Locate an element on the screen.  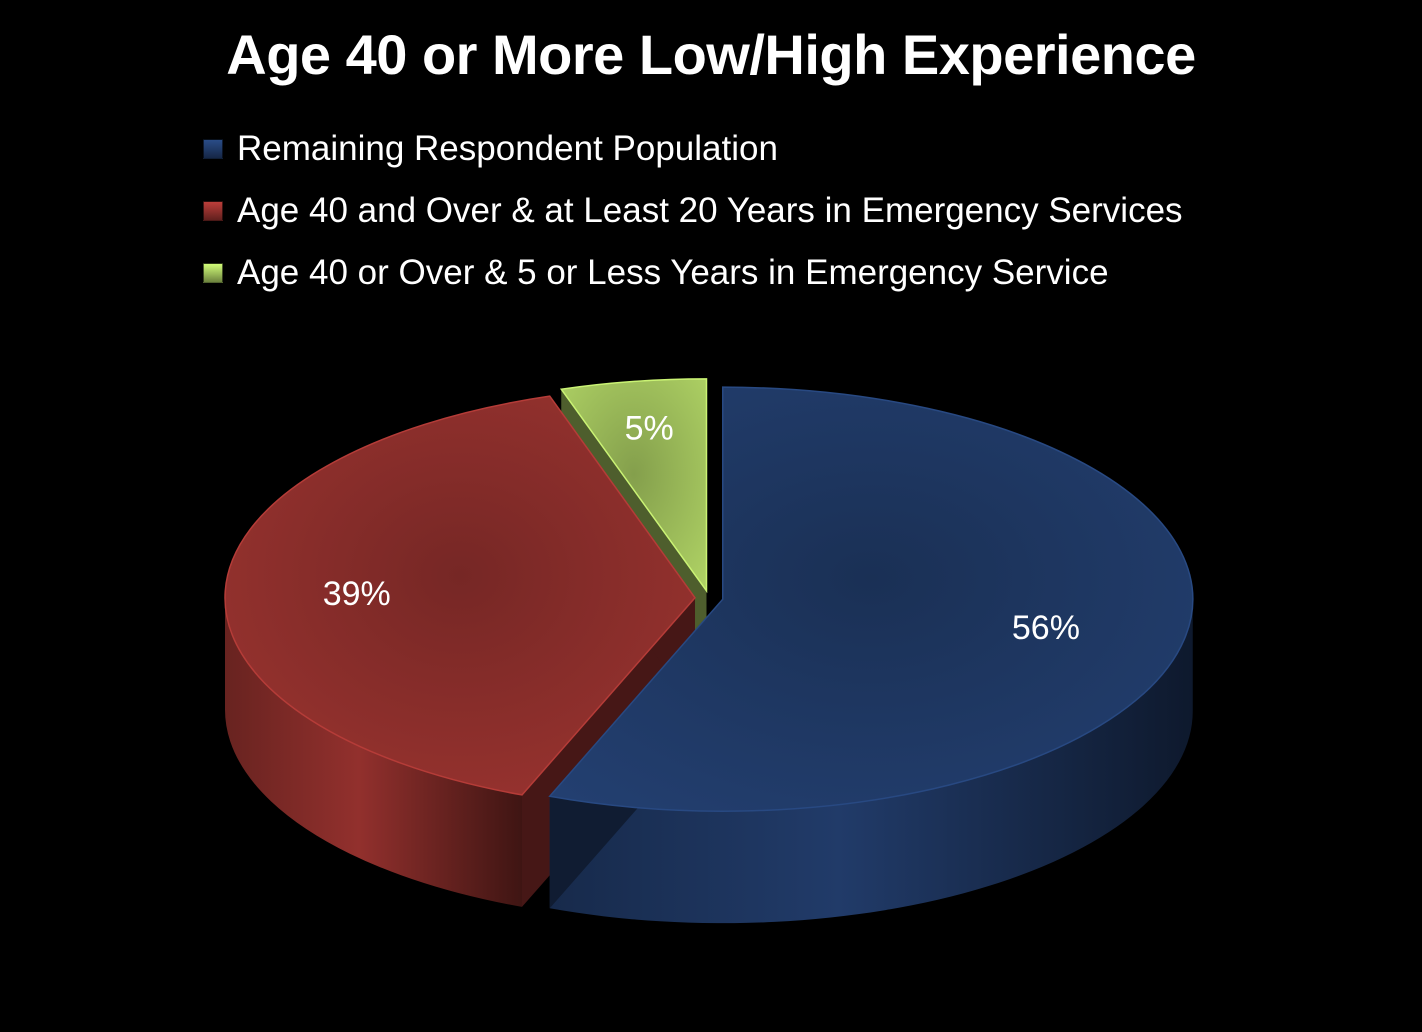
data-label-low-experience: 5% is located at coordinates (649, 429).